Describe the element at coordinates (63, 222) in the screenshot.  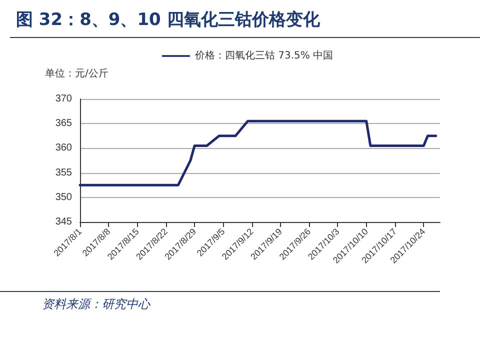
I see `y-tick-label: 345` at that location.